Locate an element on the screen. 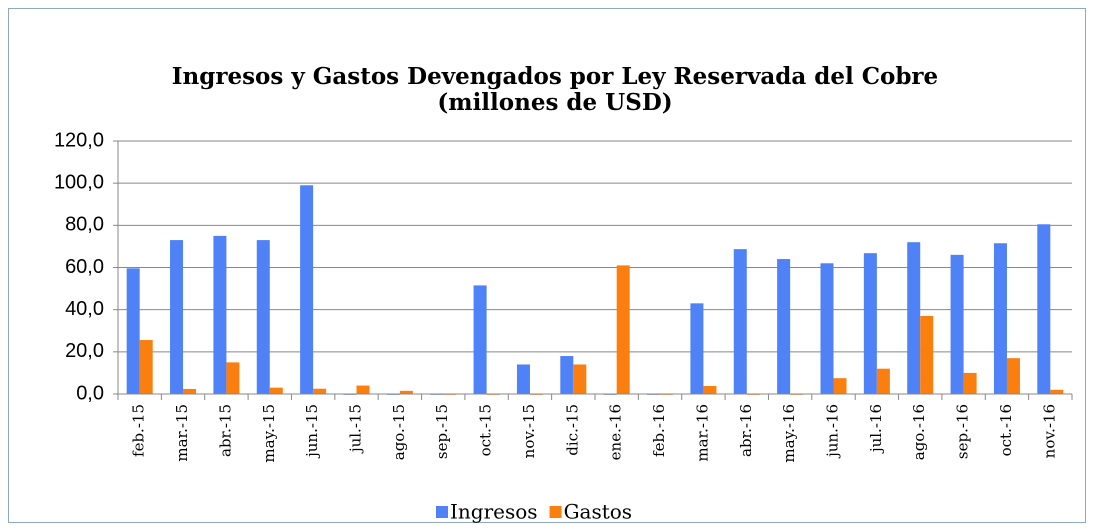 The width and height of the screenshot is (1094, 531). y-tick-label: 40,0 is located at coordinates (84, 309).